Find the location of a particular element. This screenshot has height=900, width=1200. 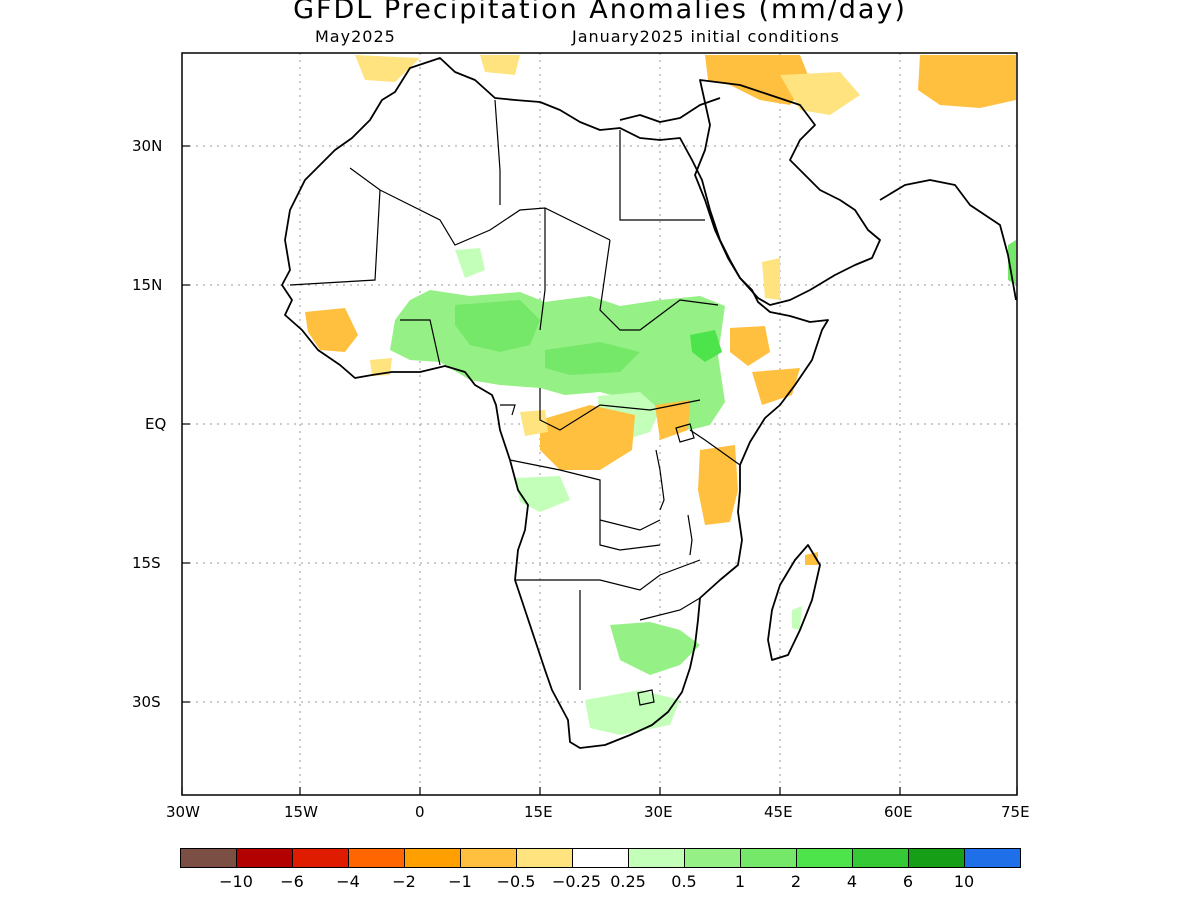

initial-conditions: January2025 initial conditions is located at coordinates (706, 36).